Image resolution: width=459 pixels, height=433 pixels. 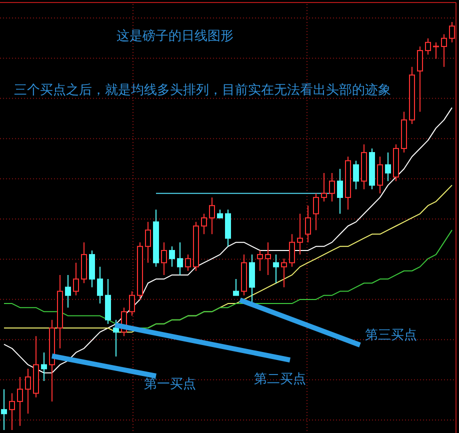 What do you see at coordinates (280, 379) in the screenshot?
I see `annotation: 第二买点` at bounding box center [280, 379].